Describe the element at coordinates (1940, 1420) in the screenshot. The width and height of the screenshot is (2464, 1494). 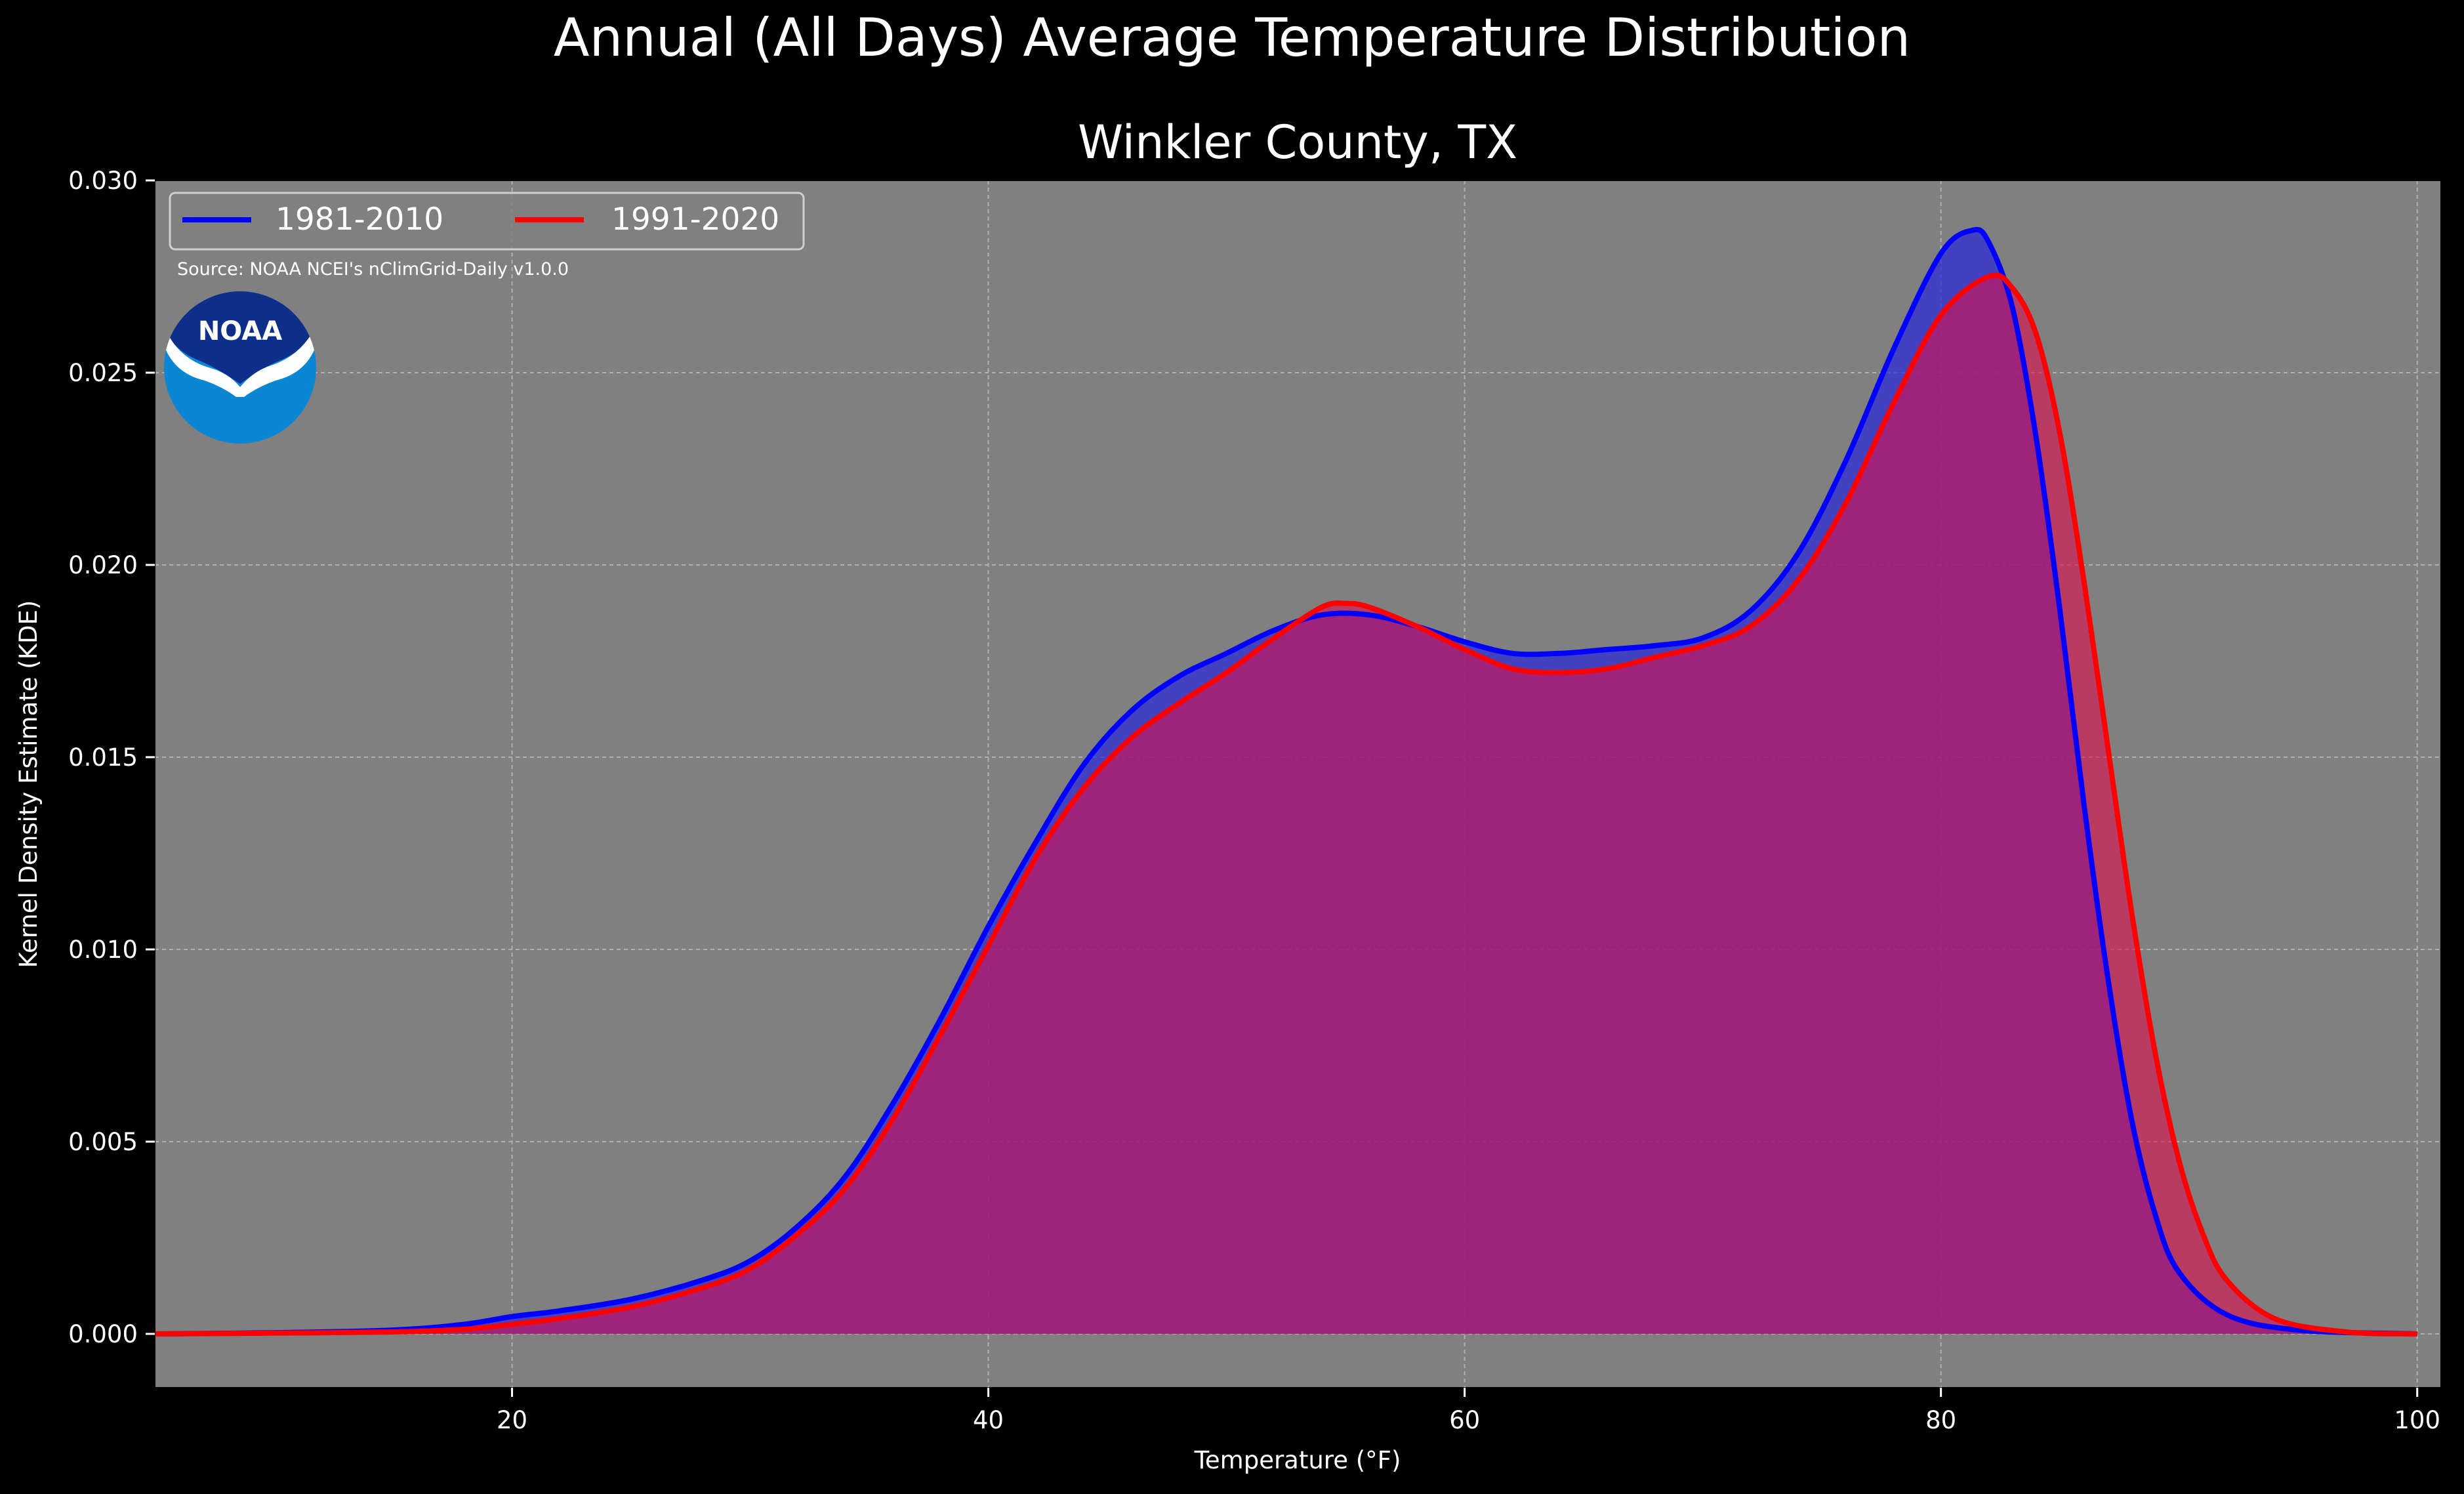
I see `x-tick-label: 80` at that location.